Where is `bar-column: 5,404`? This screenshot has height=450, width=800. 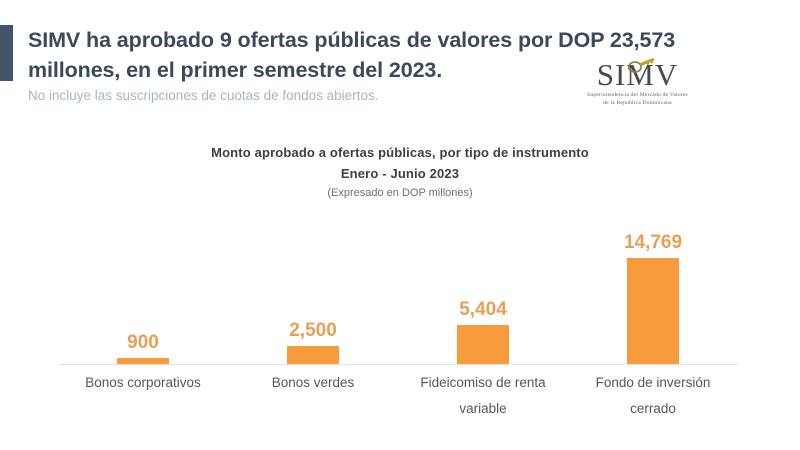 bar-column: 5,404 is located at coordinates (483, 247).